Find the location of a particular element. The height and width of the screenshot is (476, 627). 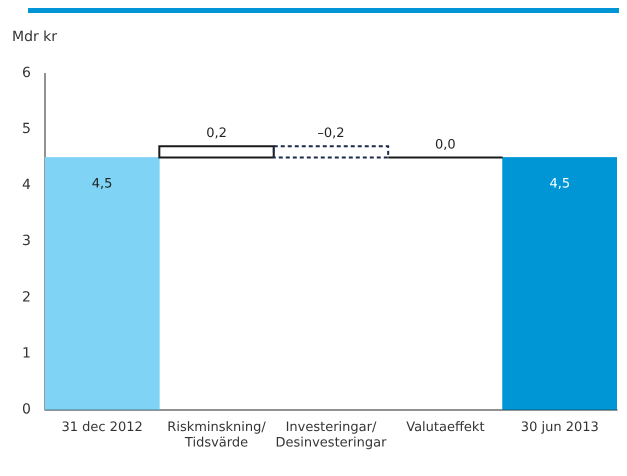

data-label: 0,0 is located at coordinates (445, 144).